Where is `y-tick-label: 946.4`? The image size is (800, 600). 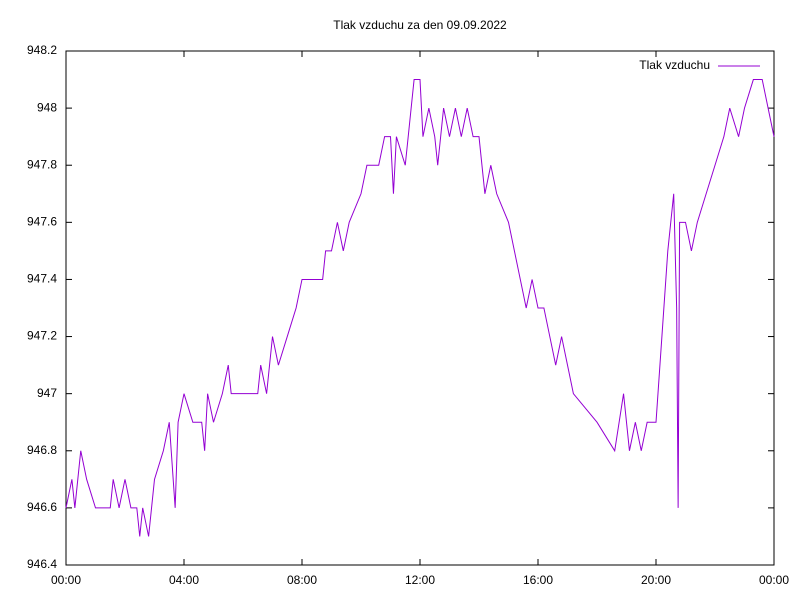
y-tick-label: 946.4 is located at coordinates (42, 564).